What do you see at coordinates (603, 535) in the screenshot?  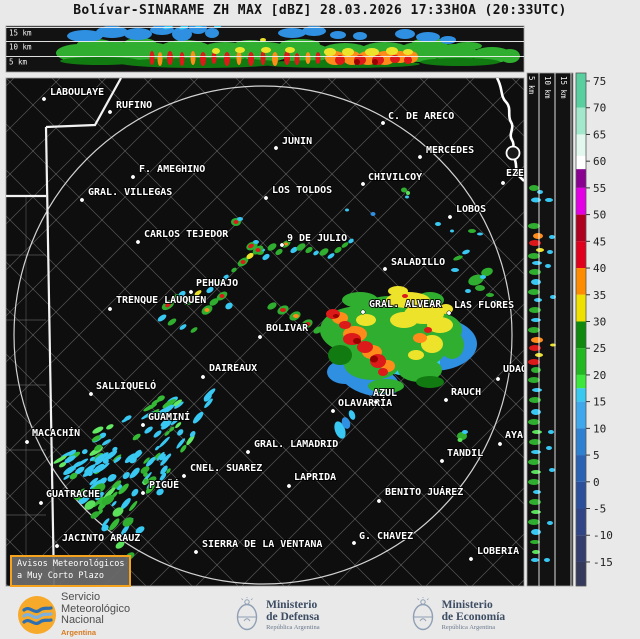 I see `colorbar-tick-label: -10` at bounding box center [603, 535].